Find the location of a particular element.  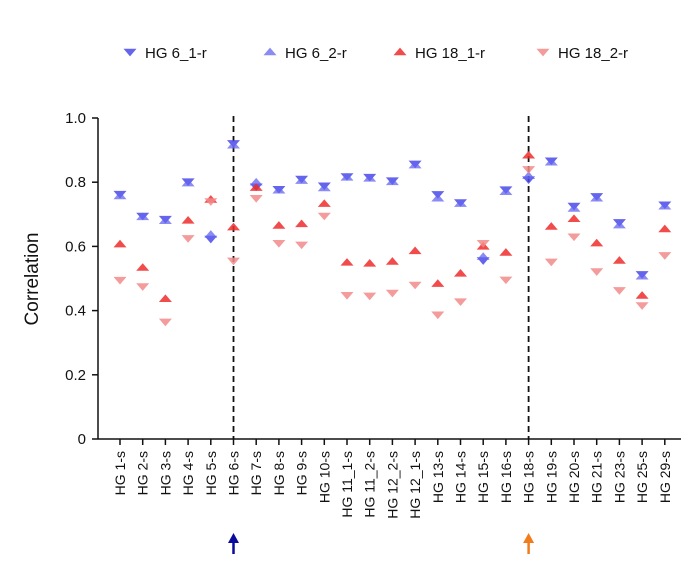

point-hg-6-2-r-hg-14-s is located at coordinates (460, 203).